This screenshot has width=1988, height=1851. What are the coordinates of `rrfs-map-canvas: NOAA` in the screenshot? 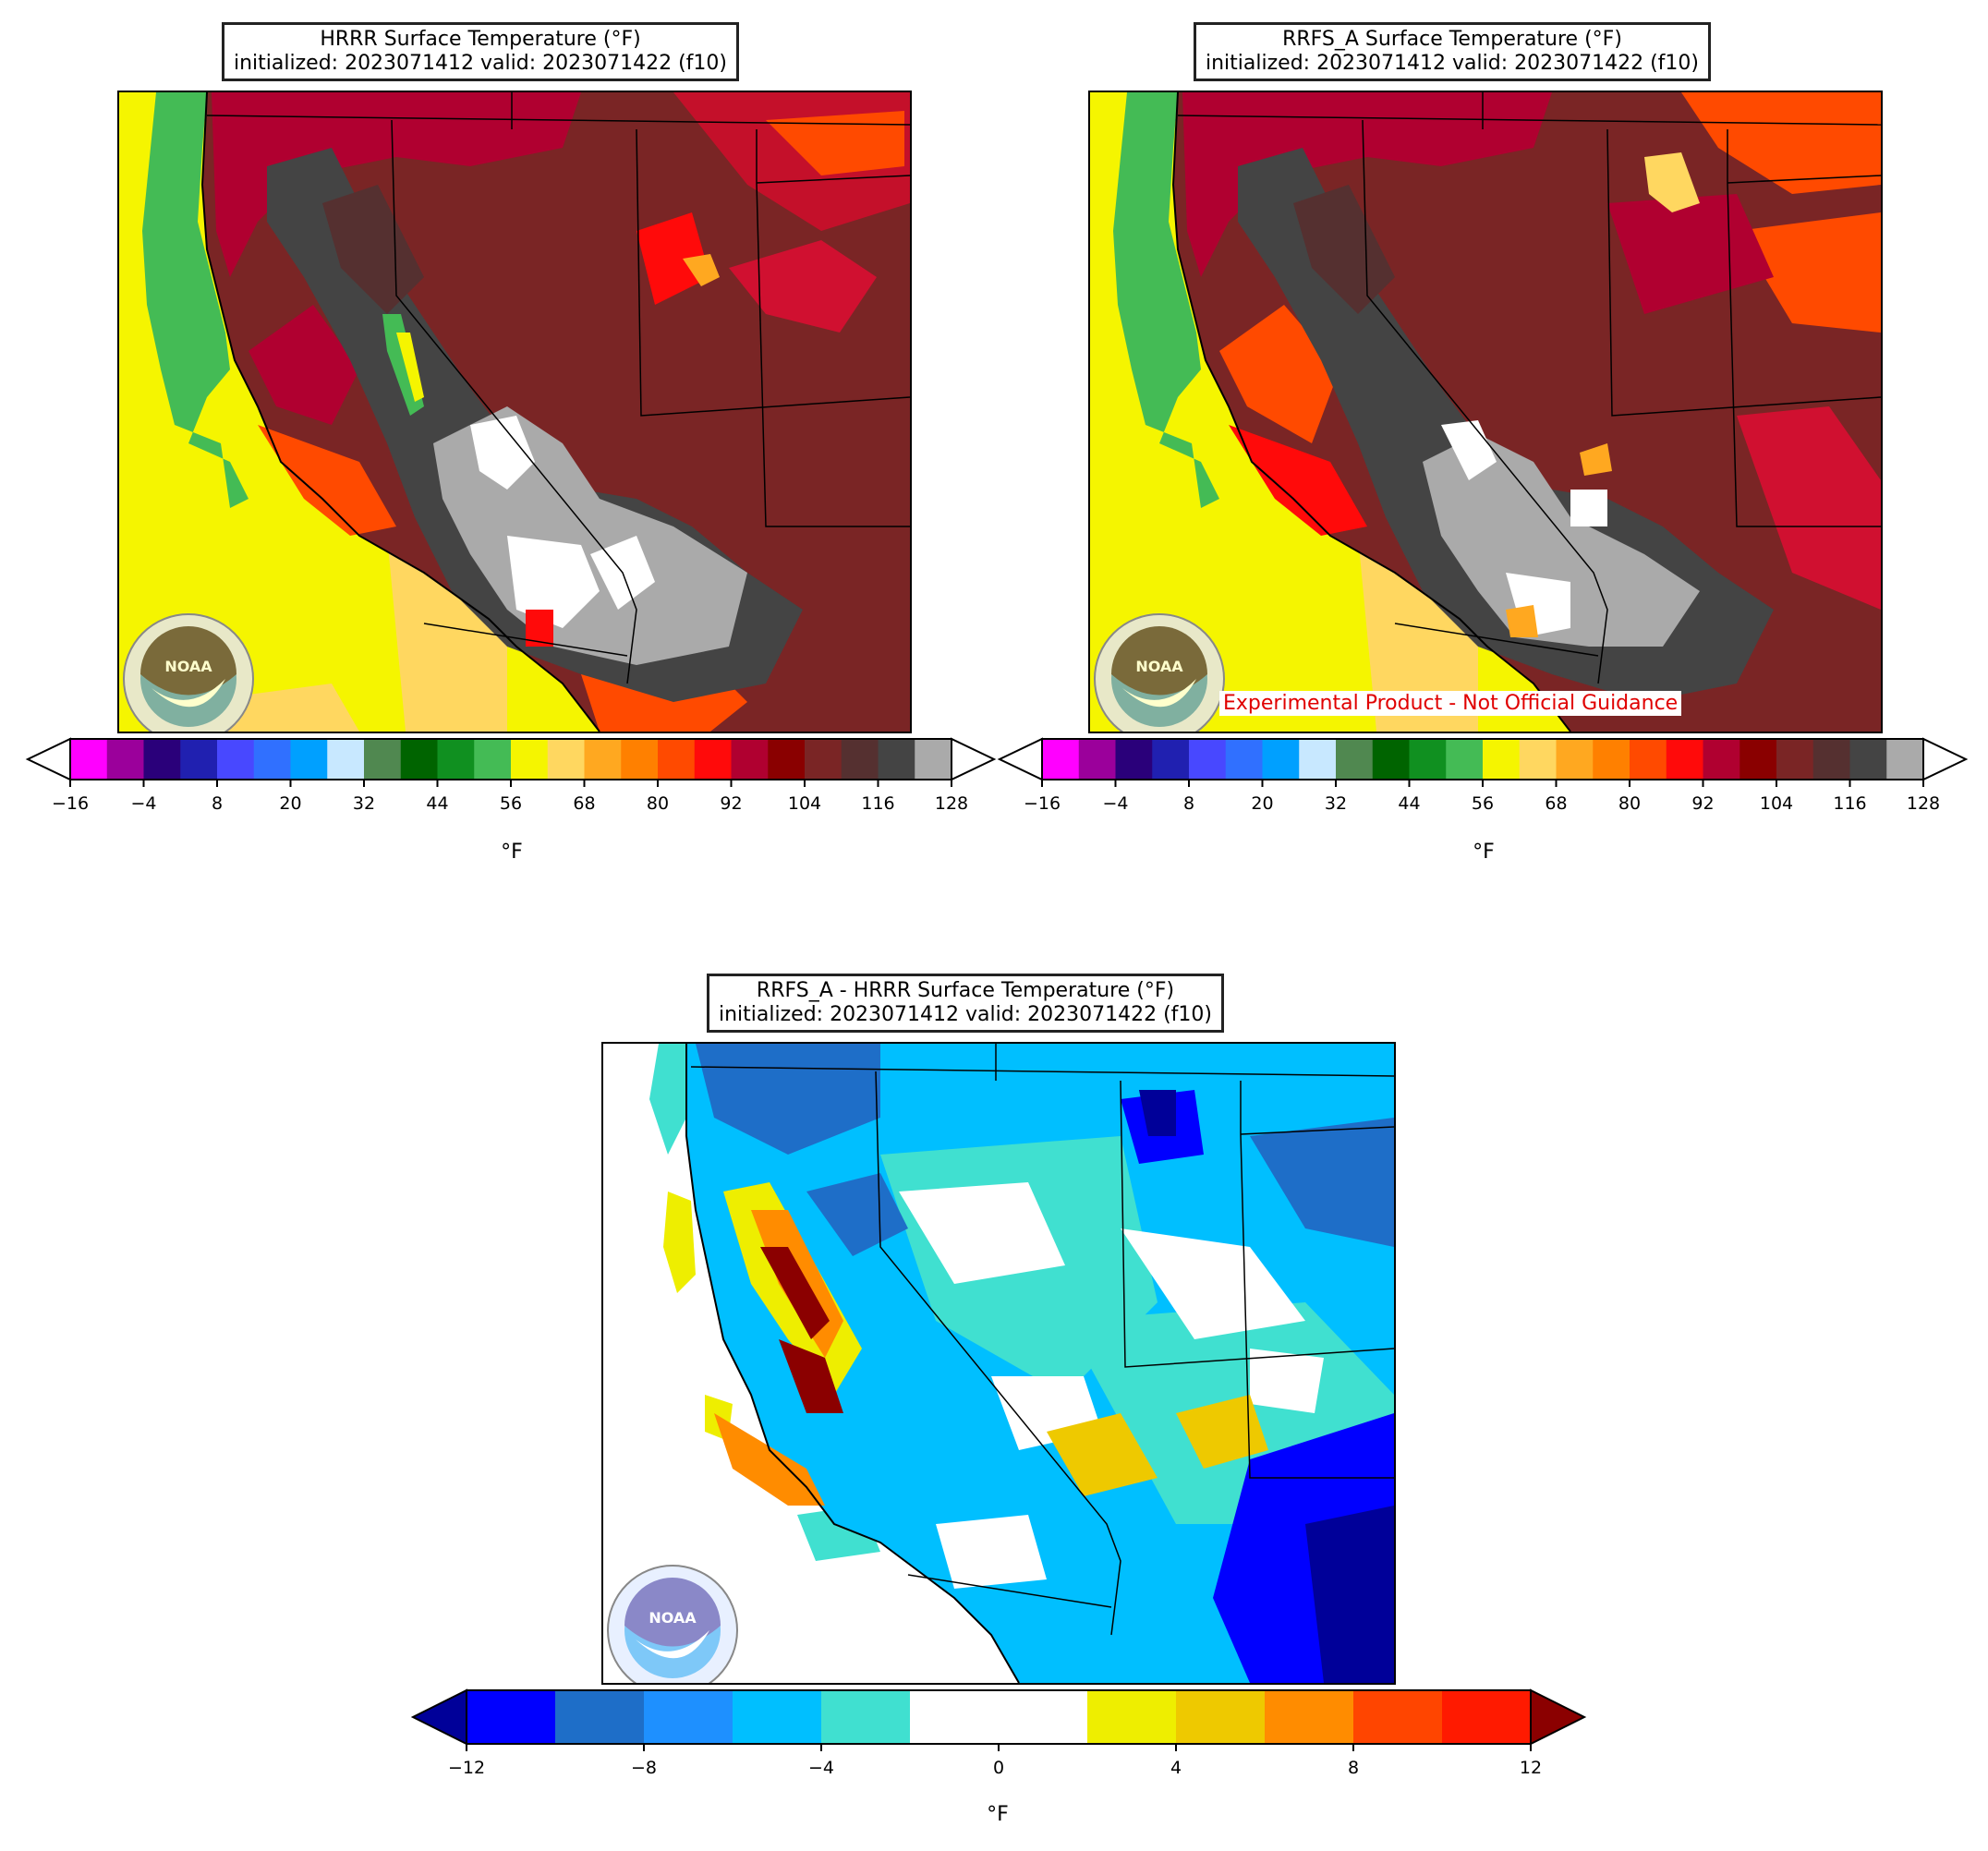 It's located at (1486, 412).